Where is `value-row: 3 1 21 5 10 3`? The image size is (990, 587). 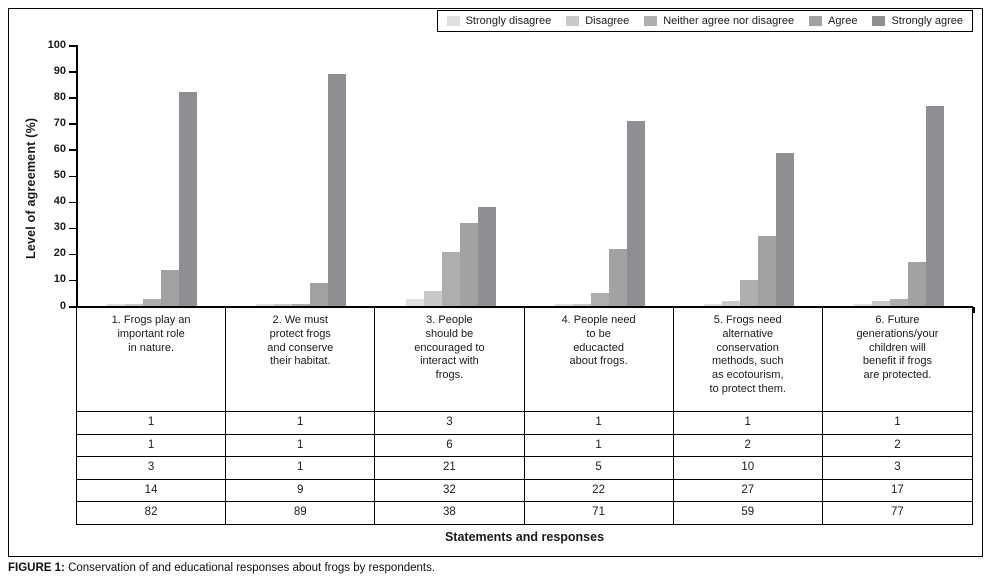 value-row: 3 1 21 5 10 3 is located at coordinates (524, 467).